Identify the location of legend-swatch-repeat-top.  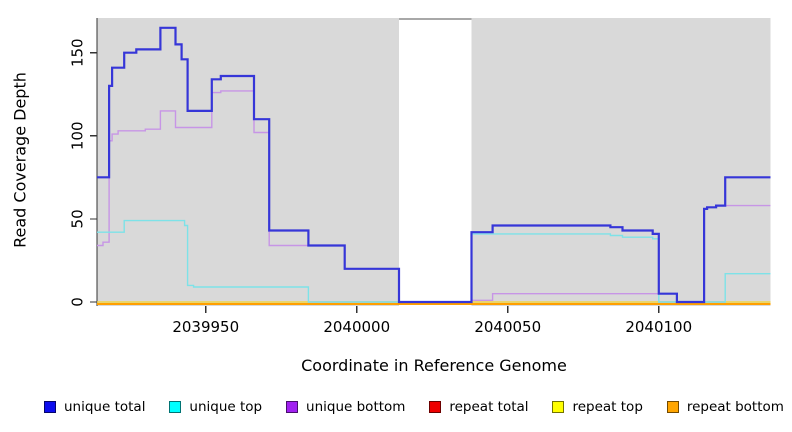
(558, 407).